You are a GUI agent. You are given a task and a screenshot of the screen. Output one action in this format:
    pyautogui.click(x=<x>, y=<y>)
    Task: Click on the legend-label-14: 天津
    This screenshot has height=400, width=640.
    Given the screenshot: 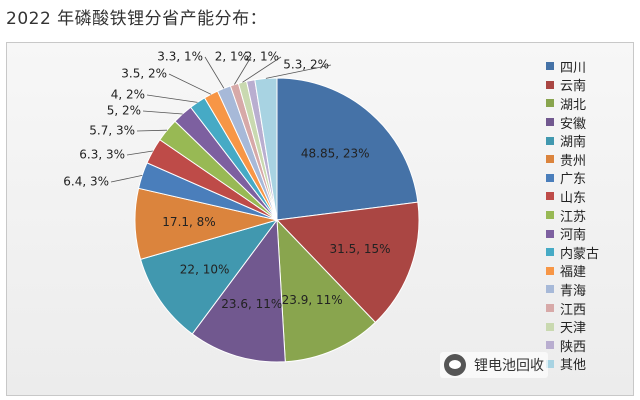 What is the action you would take?
    pyautogui.click(x=573, y=329)
    